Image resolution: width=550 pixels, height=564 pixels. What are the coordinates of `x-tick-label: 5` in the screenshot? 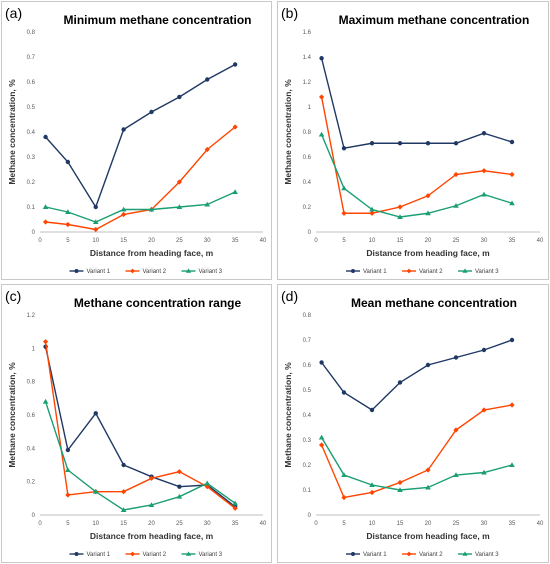 It's located at (68, 524).